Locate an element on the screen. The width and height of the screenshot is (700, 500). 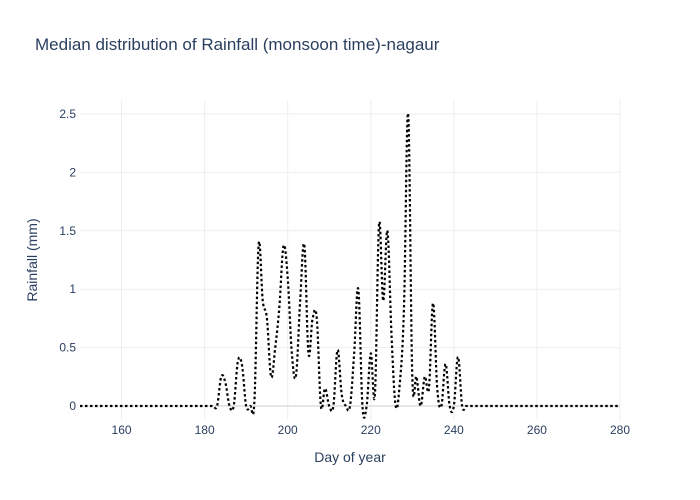
x-tick-label: 220 is located at coordinates (371, 430).